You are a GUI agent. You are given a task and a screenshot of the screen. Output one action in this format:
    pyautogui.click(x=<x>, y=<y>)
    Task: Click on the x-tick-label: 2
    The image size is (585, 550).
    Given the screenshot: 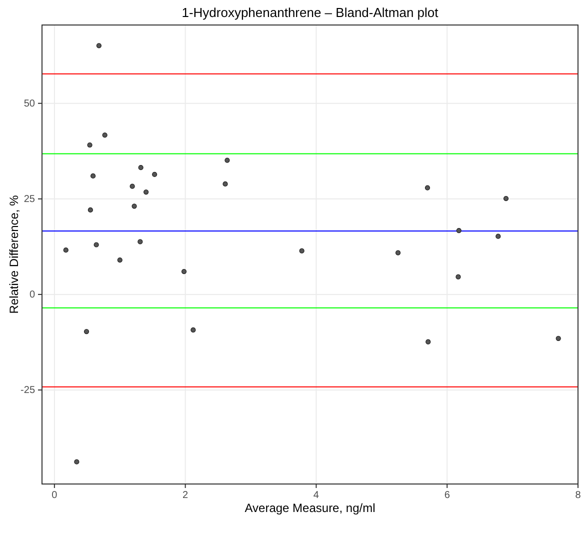 What is the action you would take?
    pyautogui.click(x=185, y=496)
    